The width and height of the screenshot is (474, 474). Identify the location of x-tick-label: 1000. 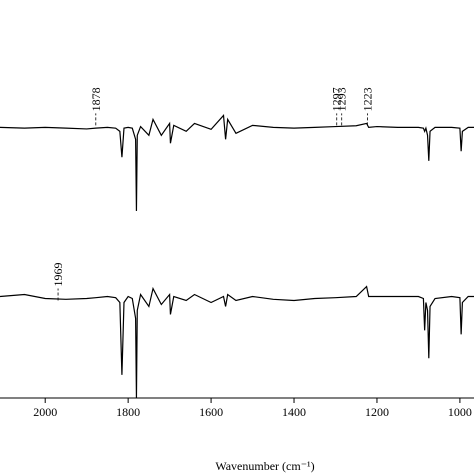
(460, 412).